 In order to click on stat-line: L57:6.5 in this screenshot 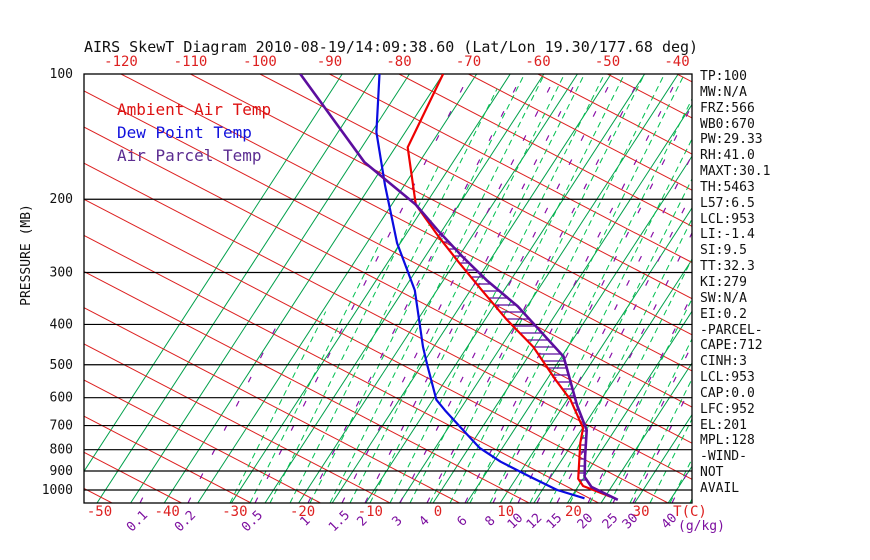, I will do `click(727, 203)`.